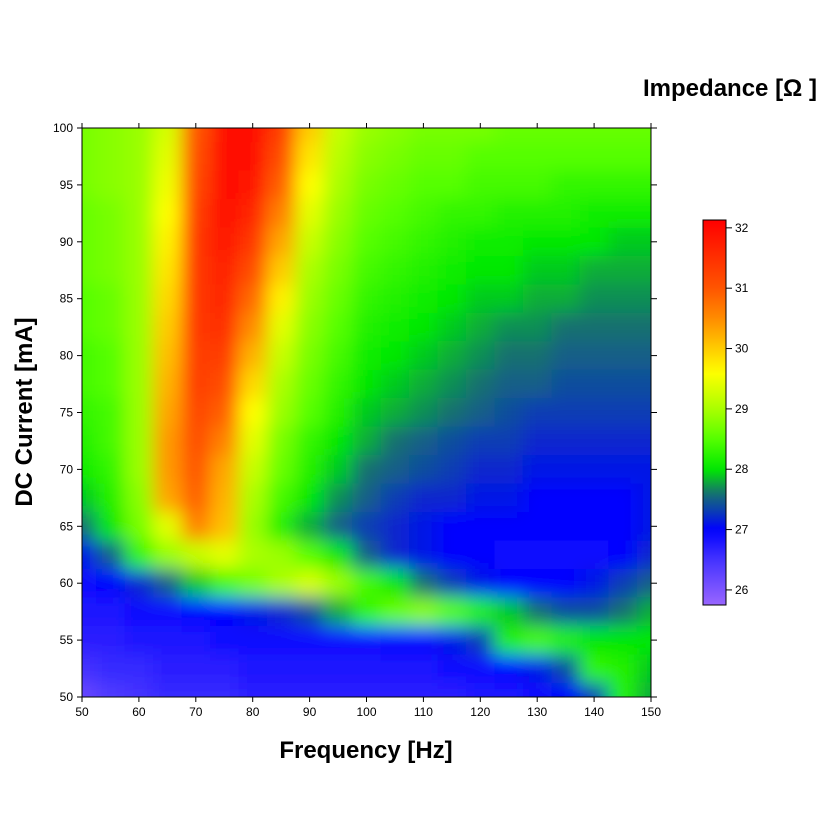  Describe the element at coordinates (730, 88) in the screenshot. I see `colorbar-title: Impedance [Ω ]` at that location.